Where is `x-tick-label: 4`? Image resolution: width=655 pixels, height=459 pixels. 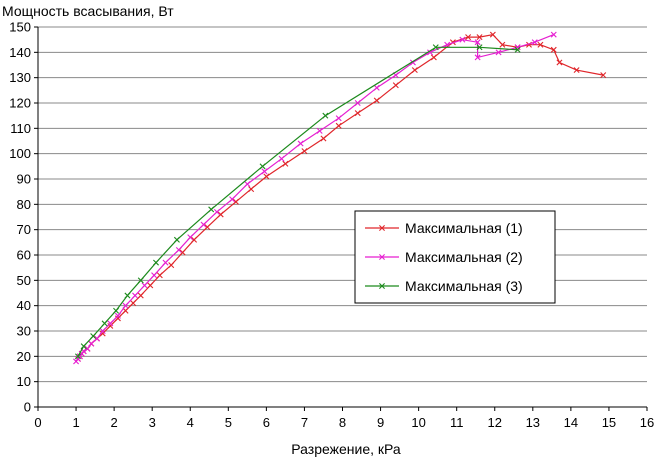
x-tick-label: 4 is located at coordinates (190, 422).